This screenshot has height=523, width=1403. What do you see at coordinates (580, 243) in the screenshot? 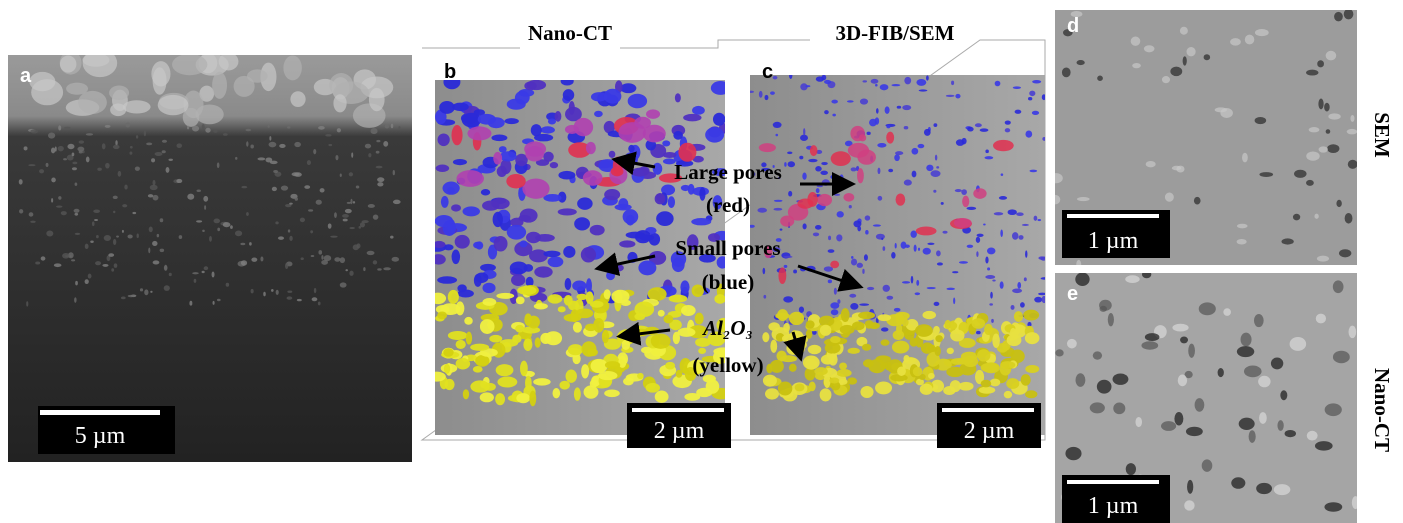
I see `texture` at bounding box center [580, 243].